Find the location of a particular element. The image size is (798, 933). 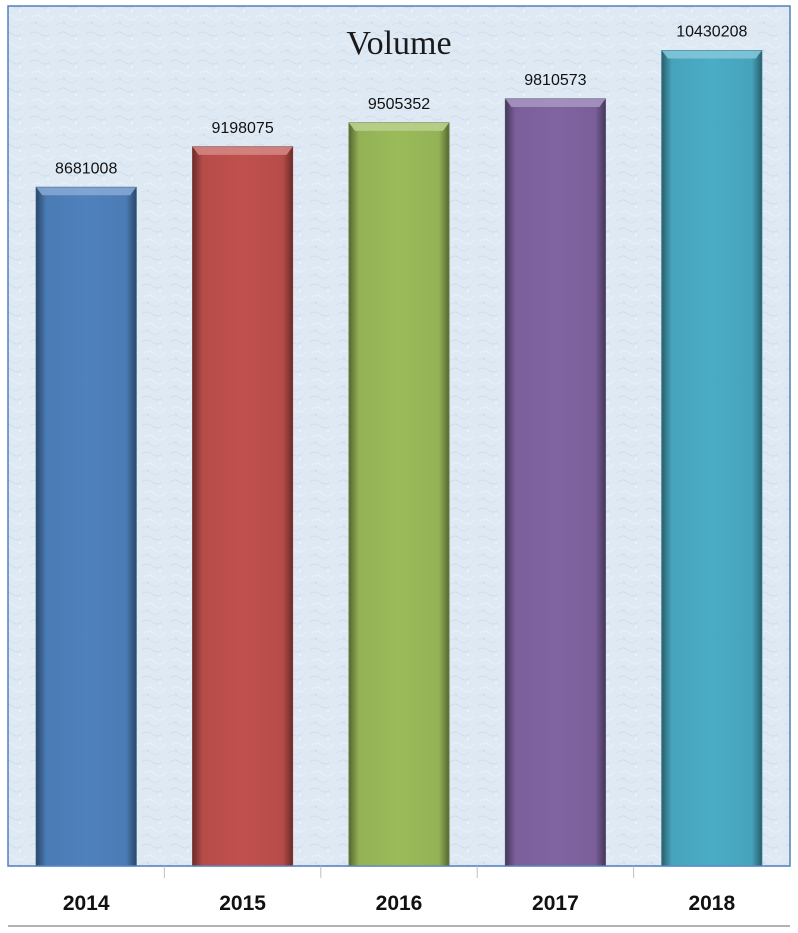

bar-2015 is located at coordinates (243, 506).